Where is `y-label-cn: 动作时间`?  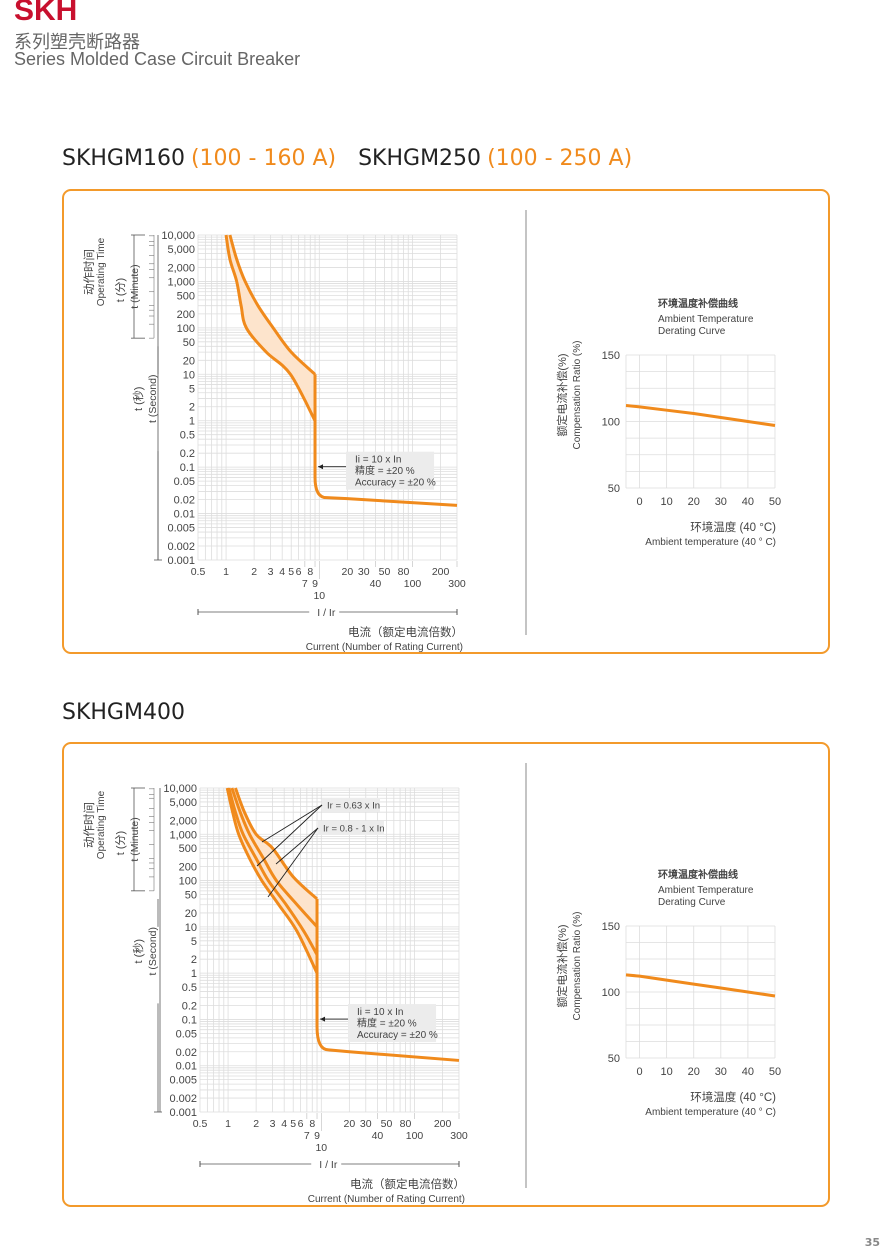 y-label-cn: 动作时间 is located at coordinates (89, 272).